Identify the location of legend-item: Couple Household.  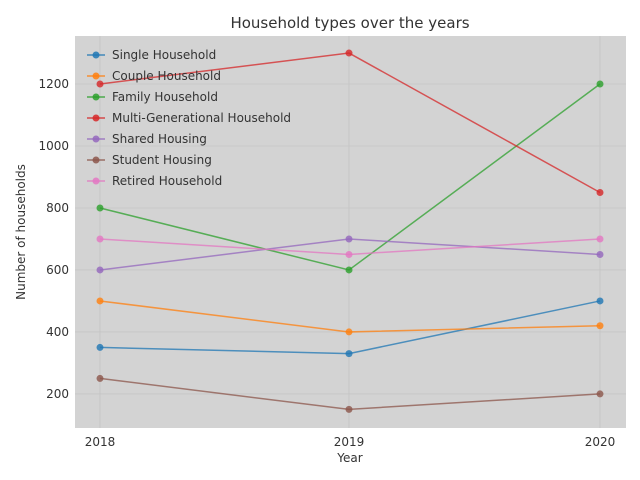
(154, 76).